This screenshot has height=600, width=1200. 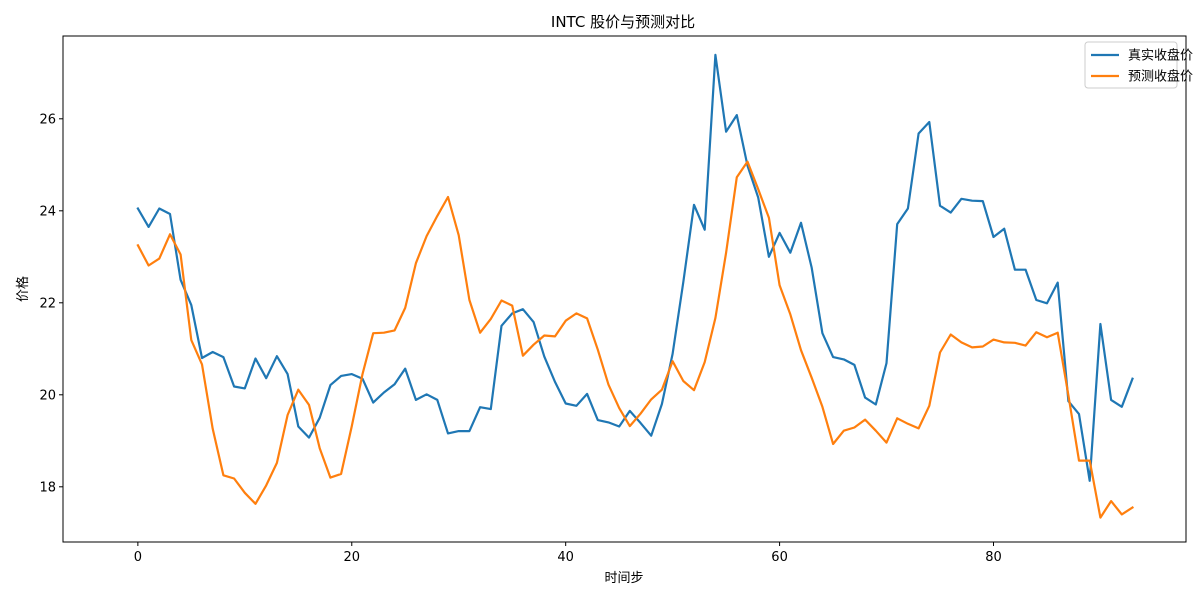 I want to click on chart-title: INTC 股价与预测对比, so click(x=623, y=22).